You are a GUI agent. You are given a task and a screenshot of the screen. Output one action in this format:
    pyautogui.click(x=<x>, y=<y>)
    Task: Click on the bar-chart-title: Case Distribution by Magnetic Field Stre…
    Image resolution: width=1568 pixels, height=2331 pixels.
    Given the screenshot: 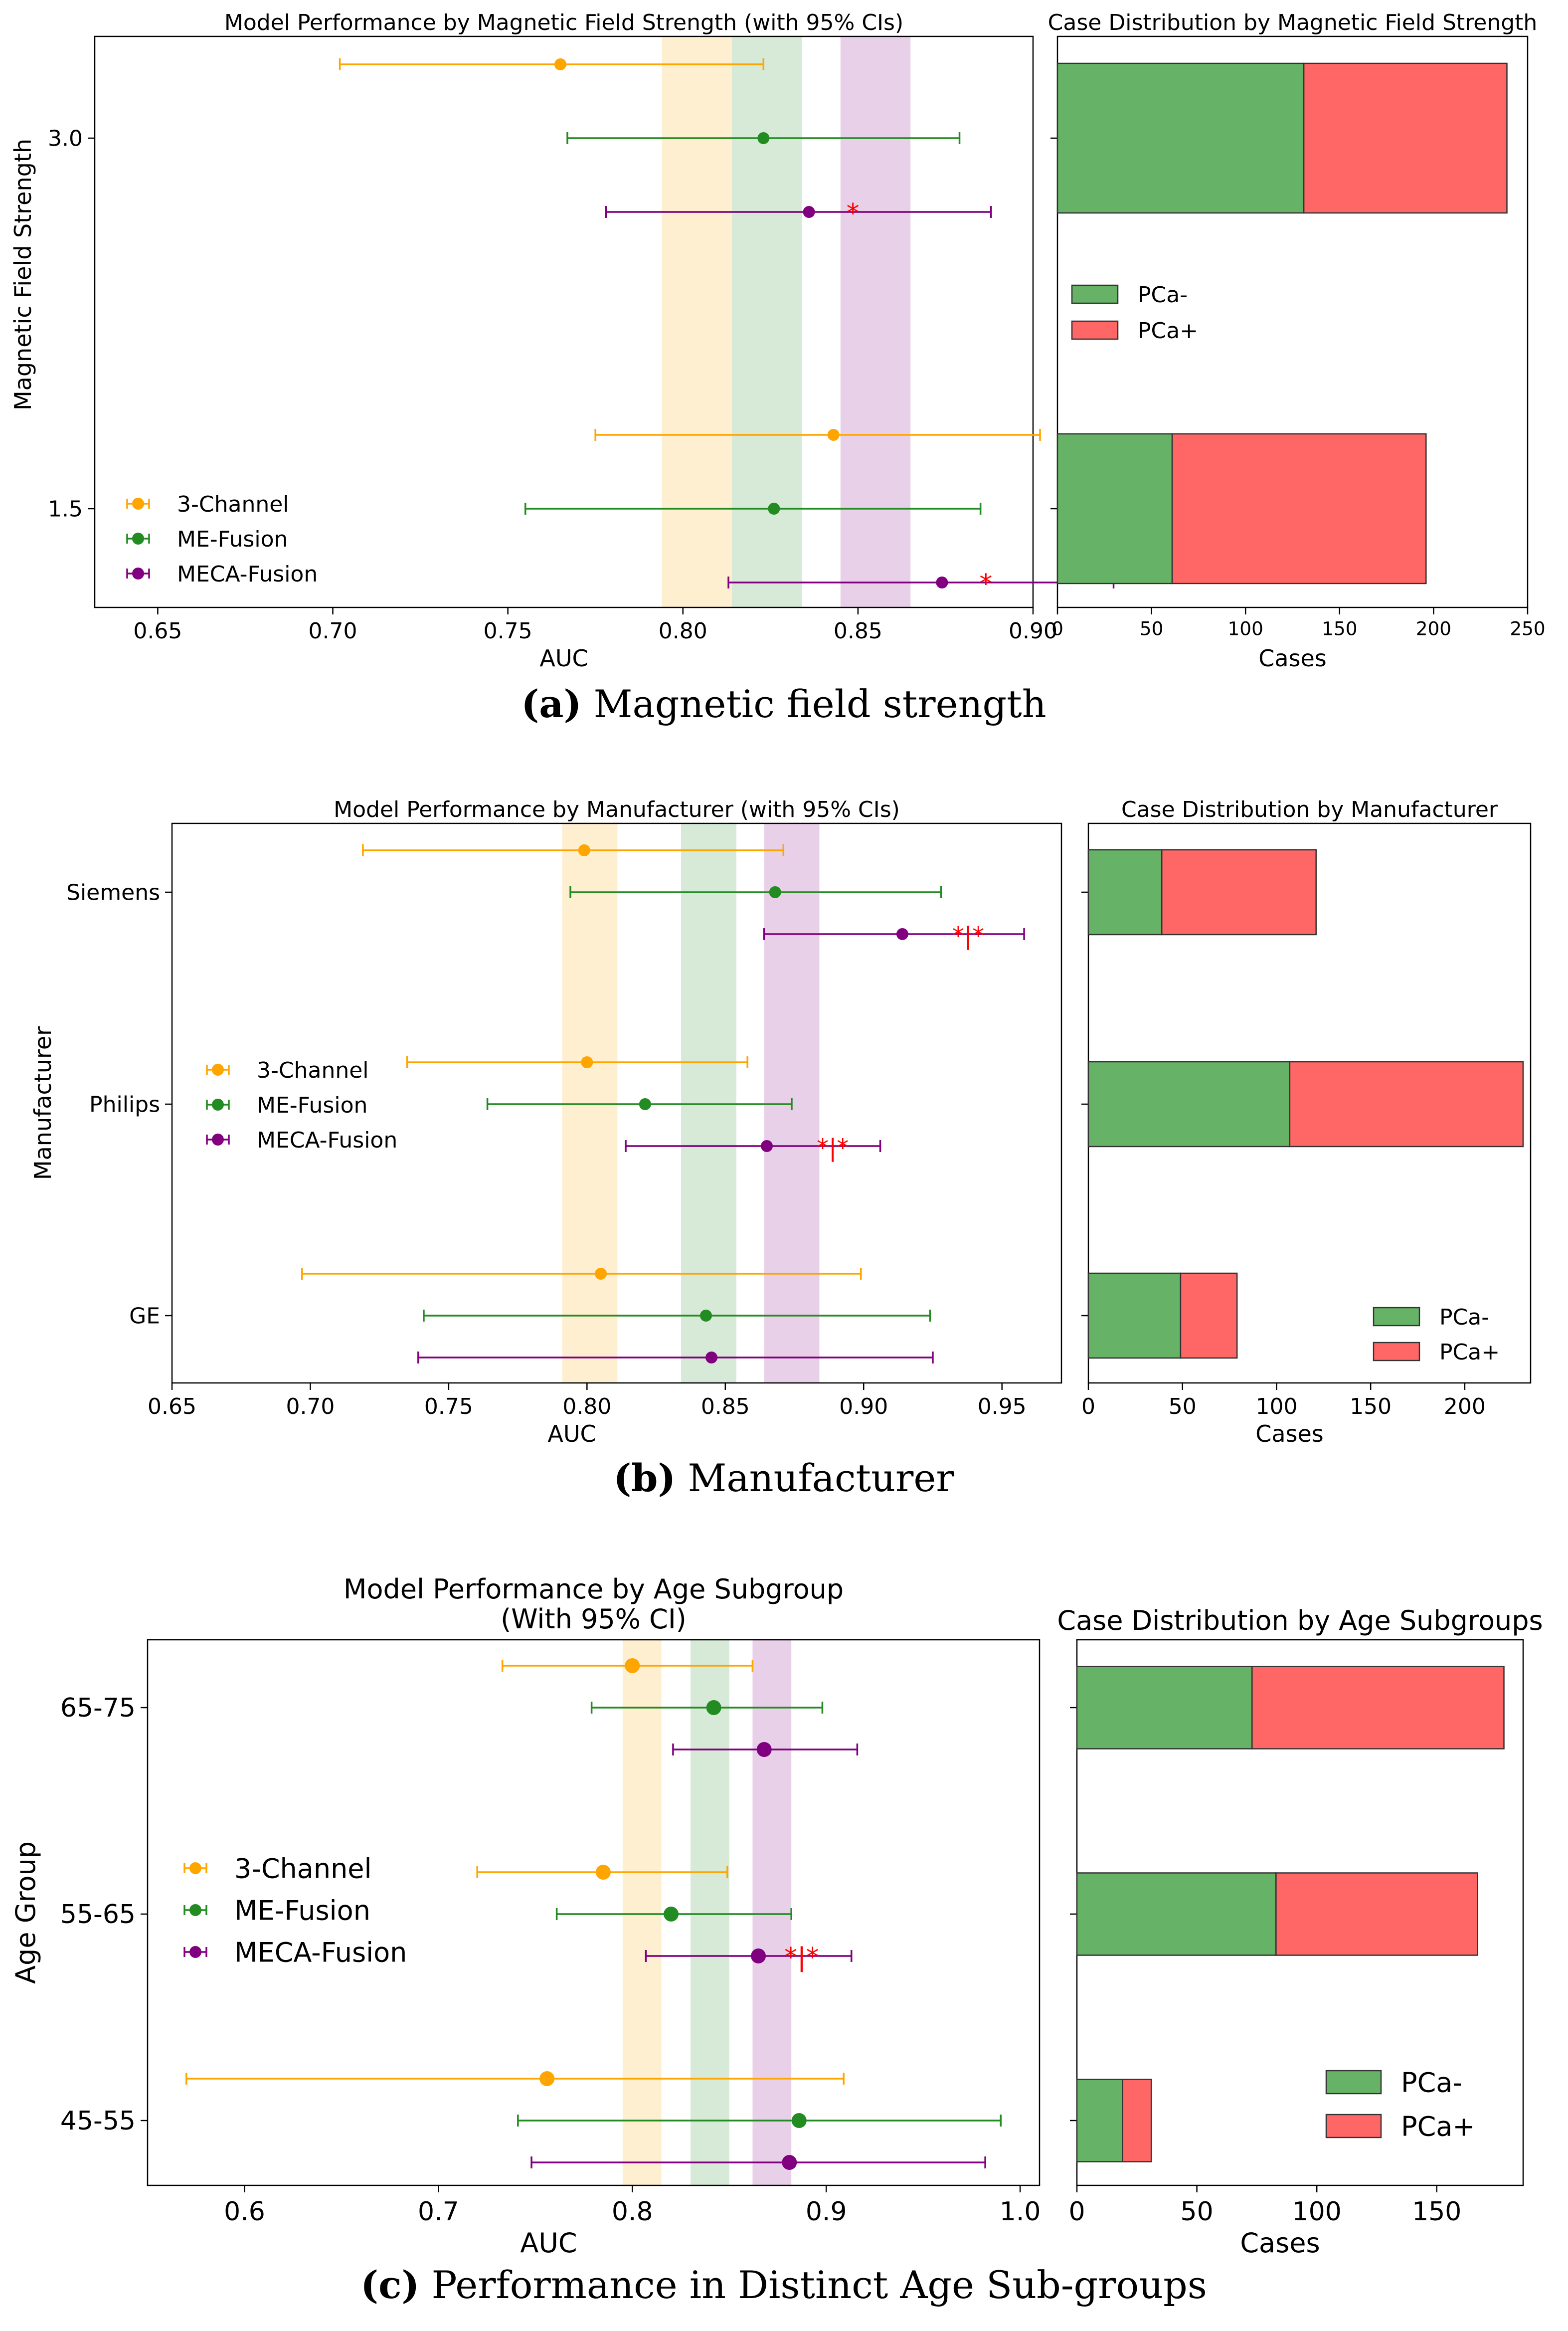 What is the action you would take?
    pyautogui.click(x=1293, y=23)
    